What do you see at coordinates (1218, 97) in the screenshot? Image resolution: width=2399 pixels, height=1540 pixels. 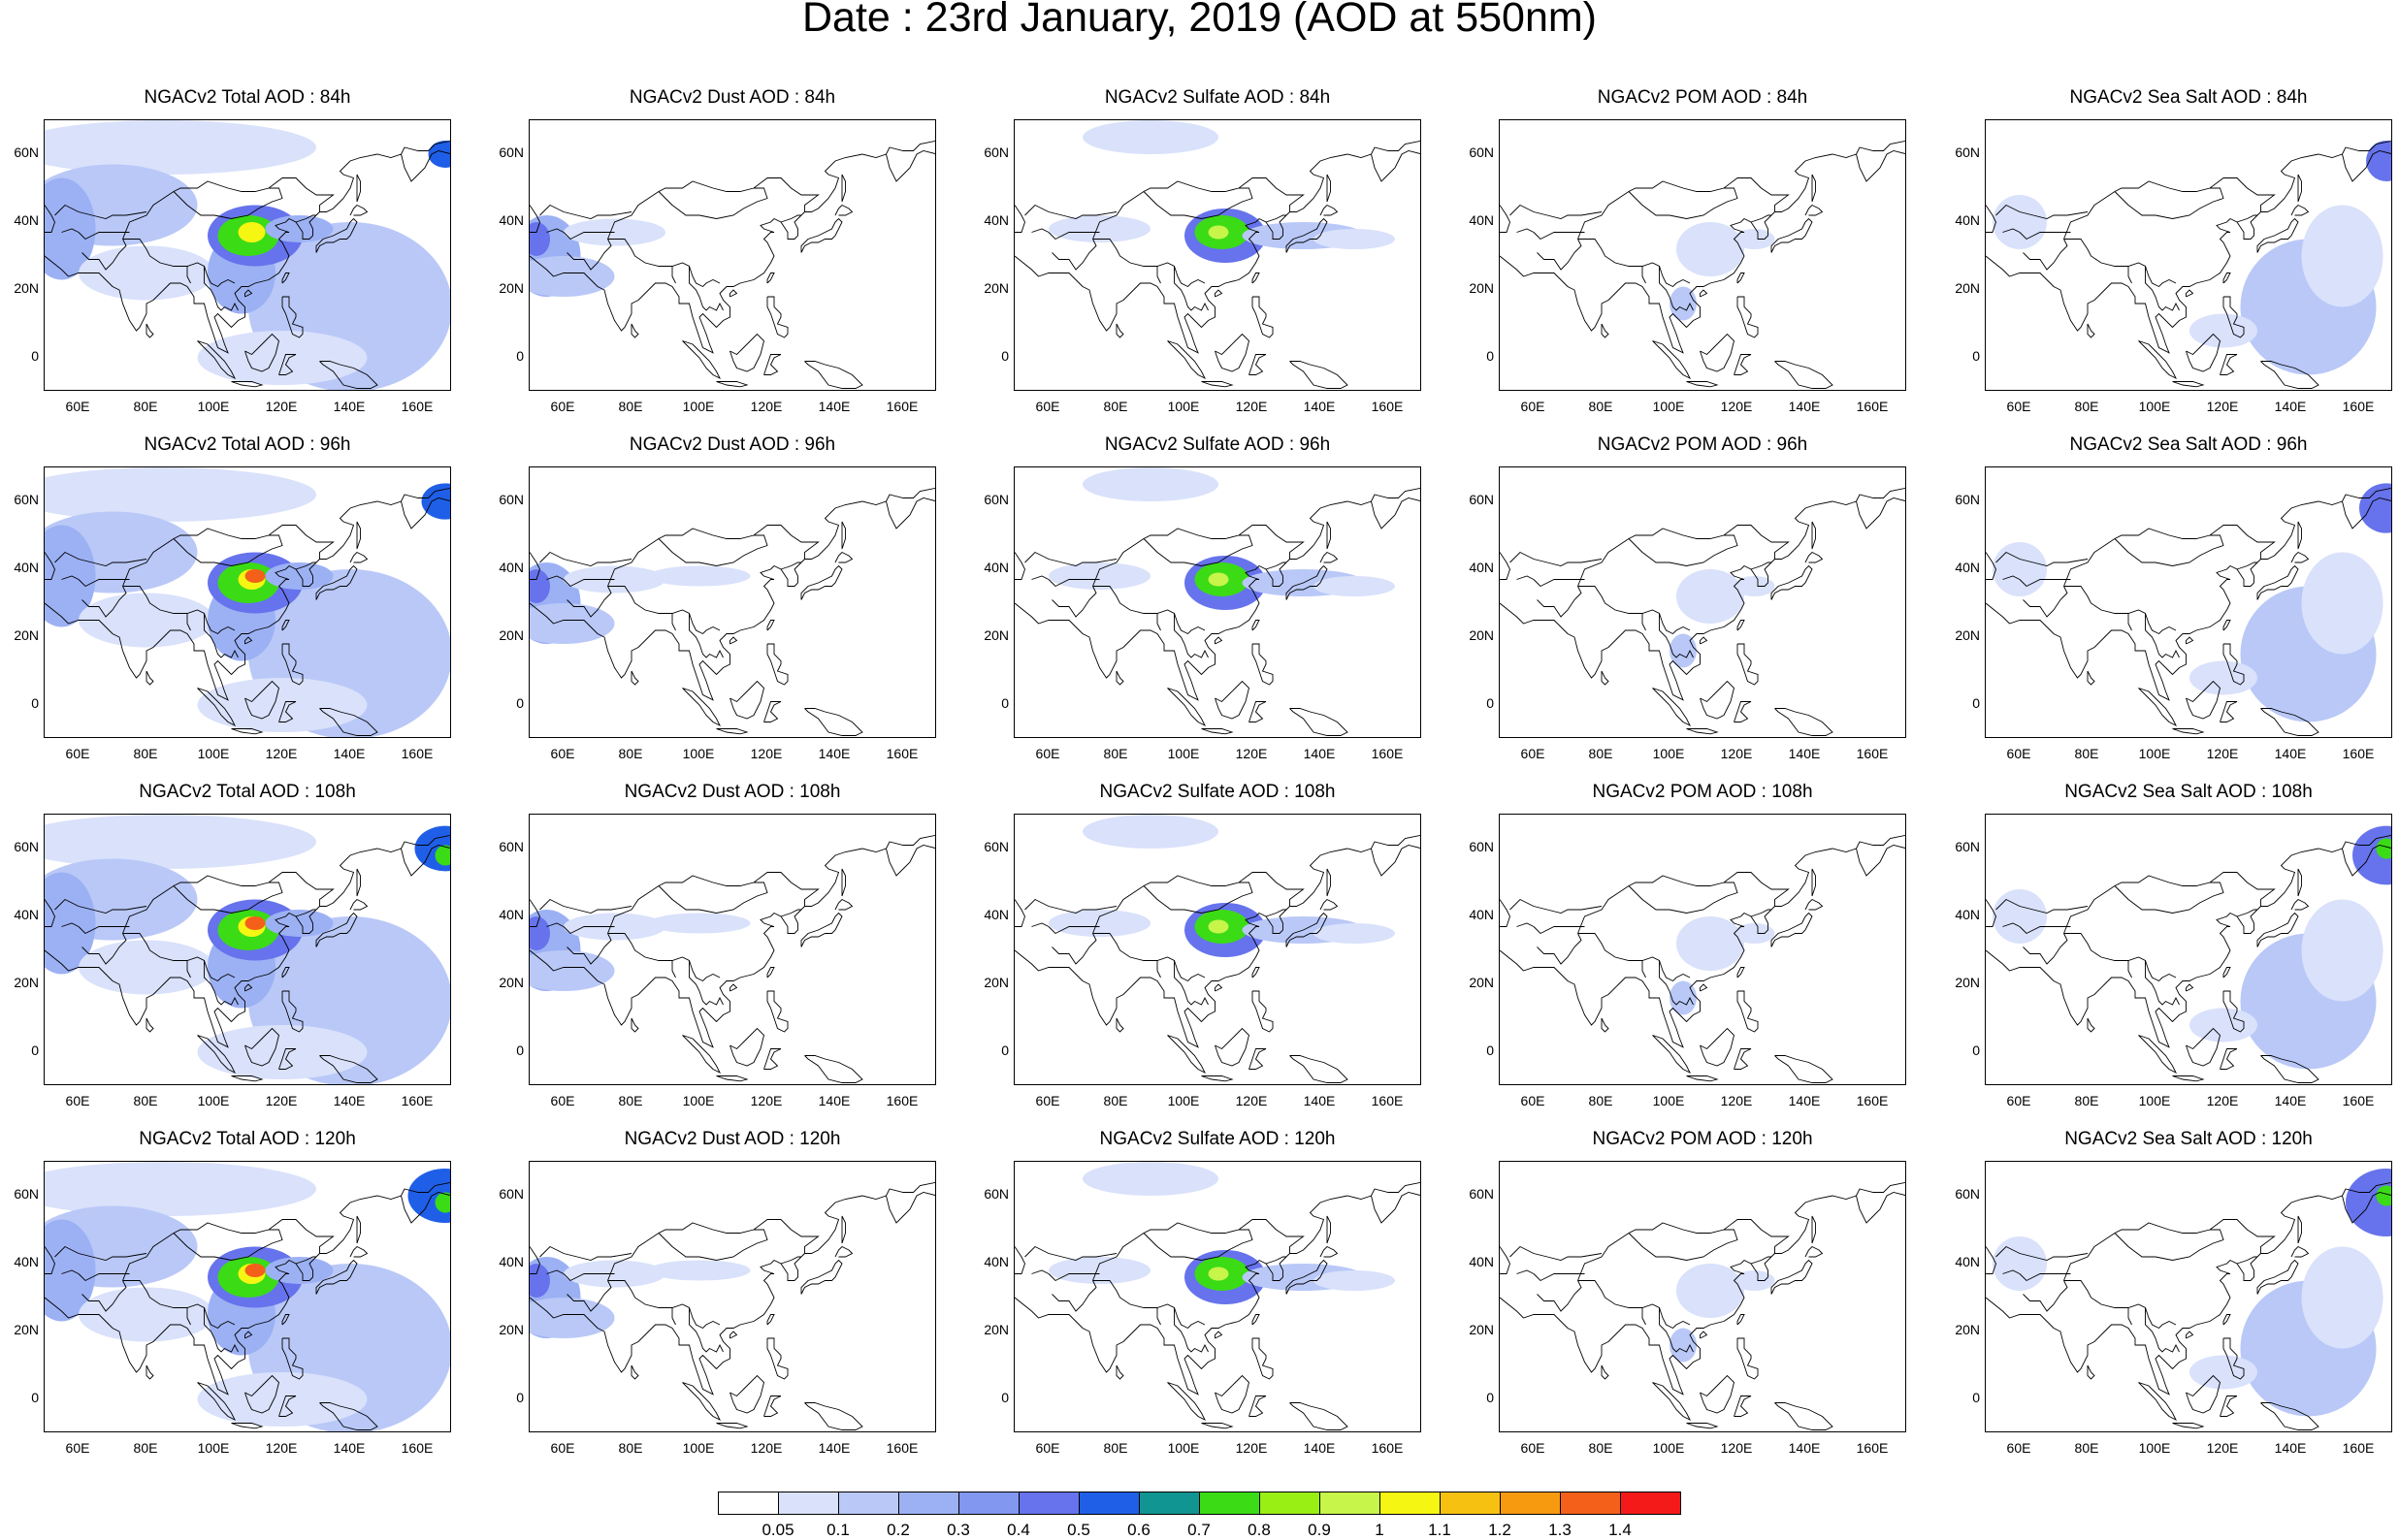 I see `panel-title: NGACv2 Sulfate AOD : 84h` at bounding box center [1218, 97].